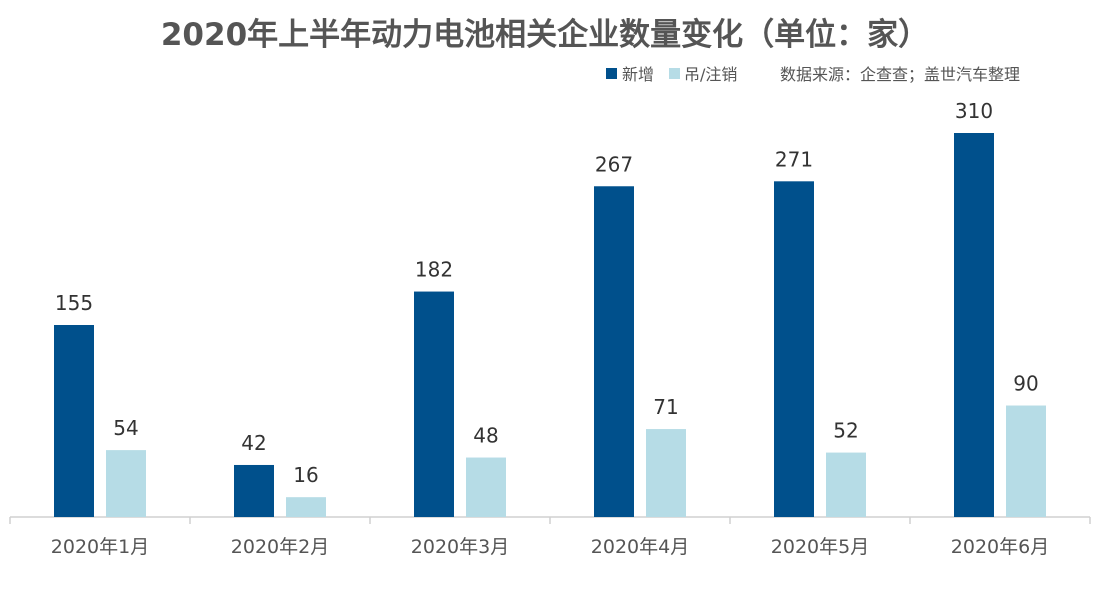  What do you see at coordinates (545, 35) in the screenshot?
I see `chart-title: 2020年上半年动力电池相关企业数量变化（单位：家）` at bounding box center [545, 35].